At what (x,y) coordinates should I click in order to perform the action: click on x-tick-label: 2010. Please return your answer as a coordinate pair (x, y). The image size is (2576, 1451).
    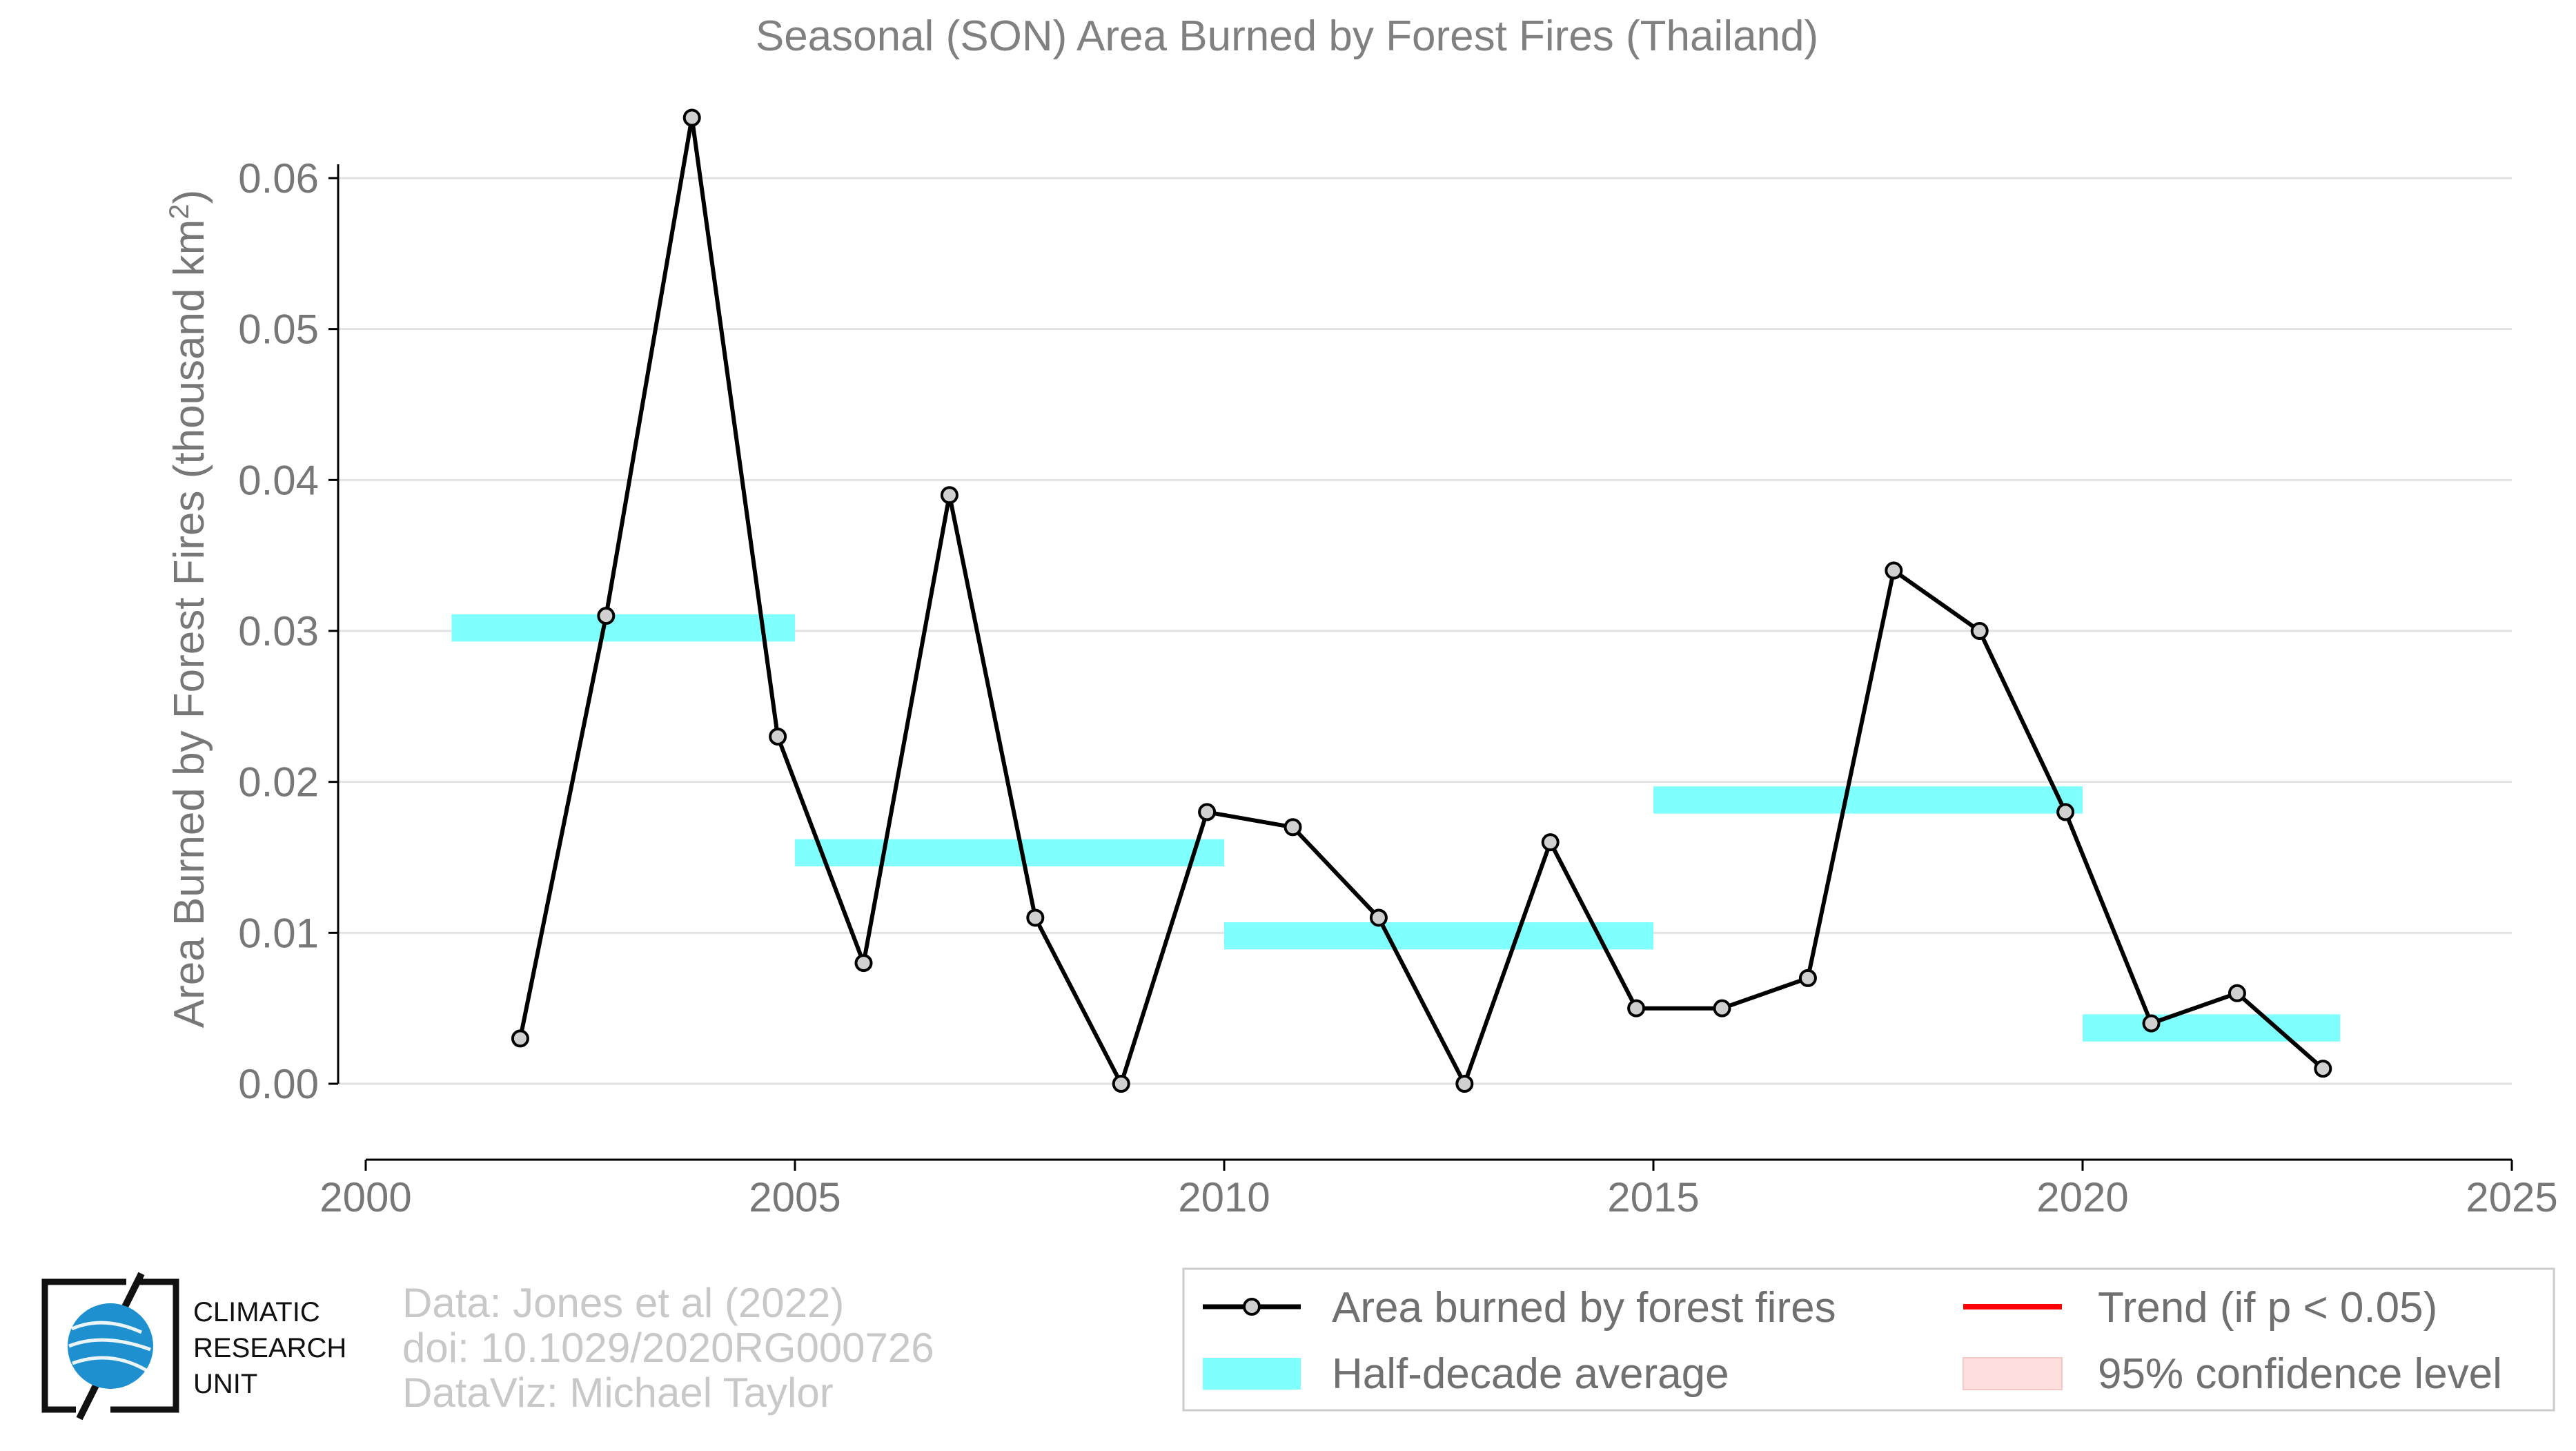
    Looking at the image, I should click on (1224, 1197).